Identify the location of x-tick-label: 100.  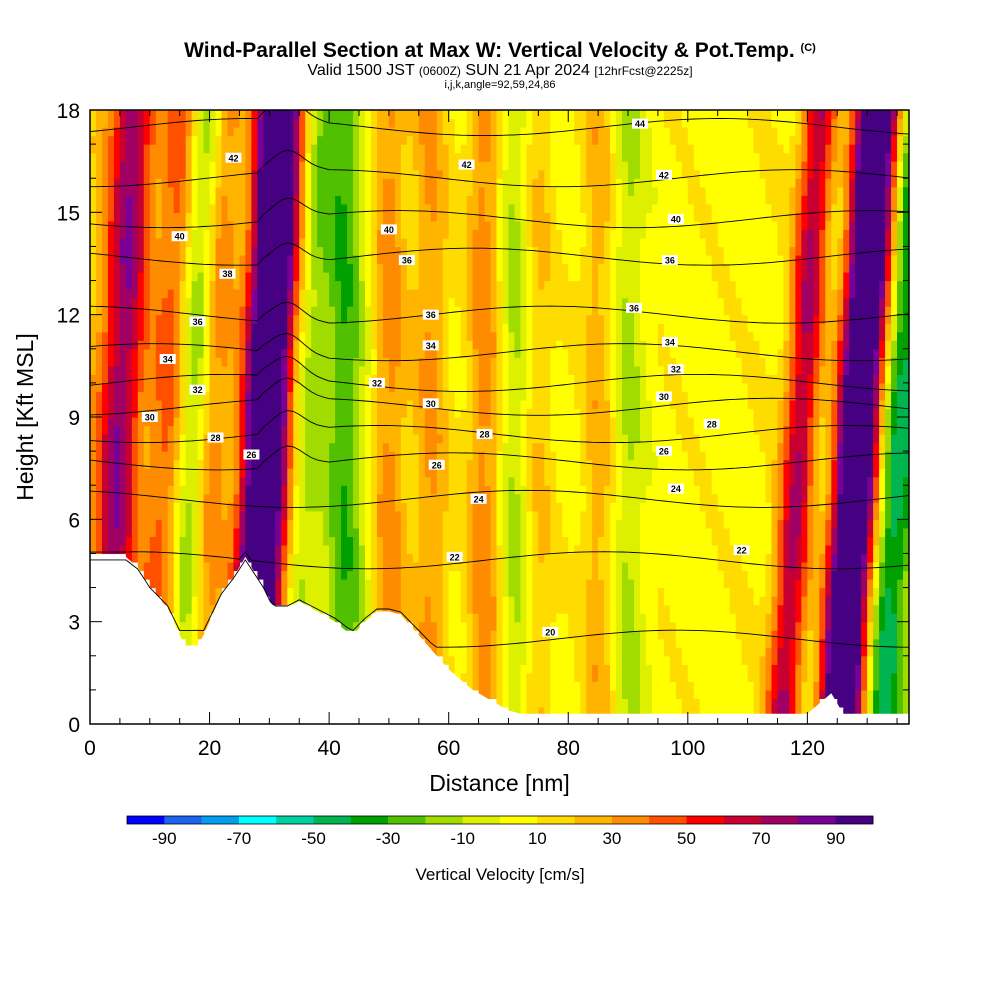
(687, 748).